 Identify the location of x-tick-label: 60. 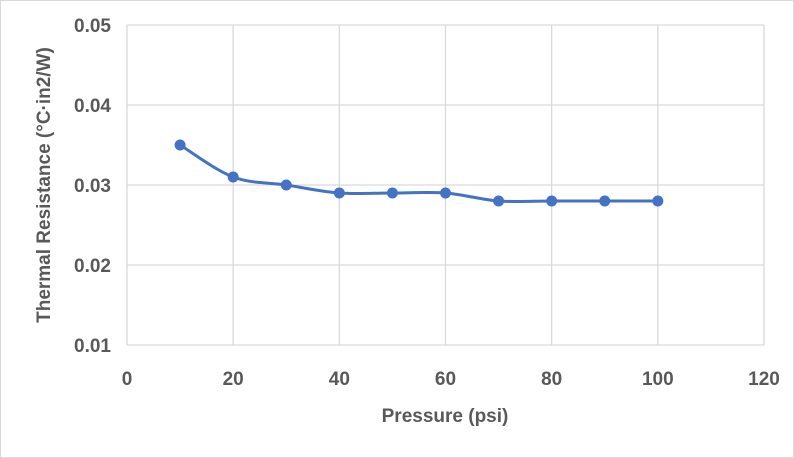
(445, 379).